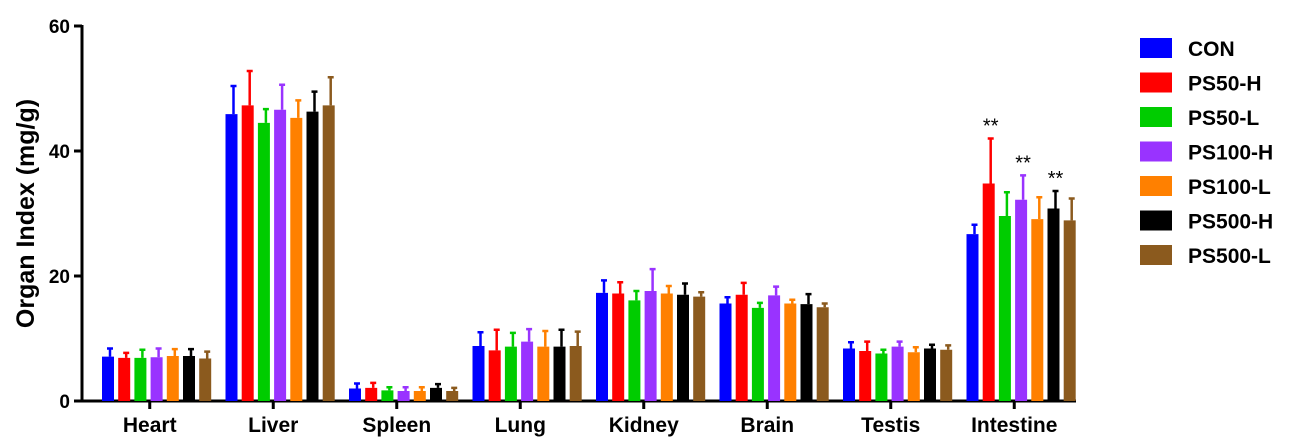  Describe the element at coordinates (355, 394) in the screenshot. I see `bar-con-spleen` at that location.